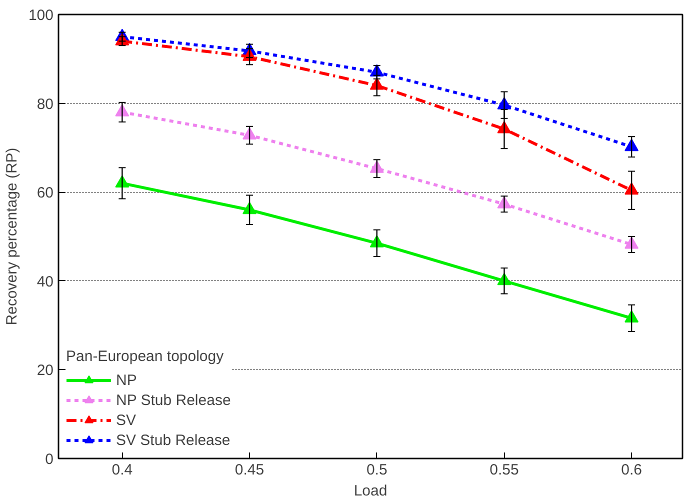  I want to click on legend-label: SV, so click(126, 420).